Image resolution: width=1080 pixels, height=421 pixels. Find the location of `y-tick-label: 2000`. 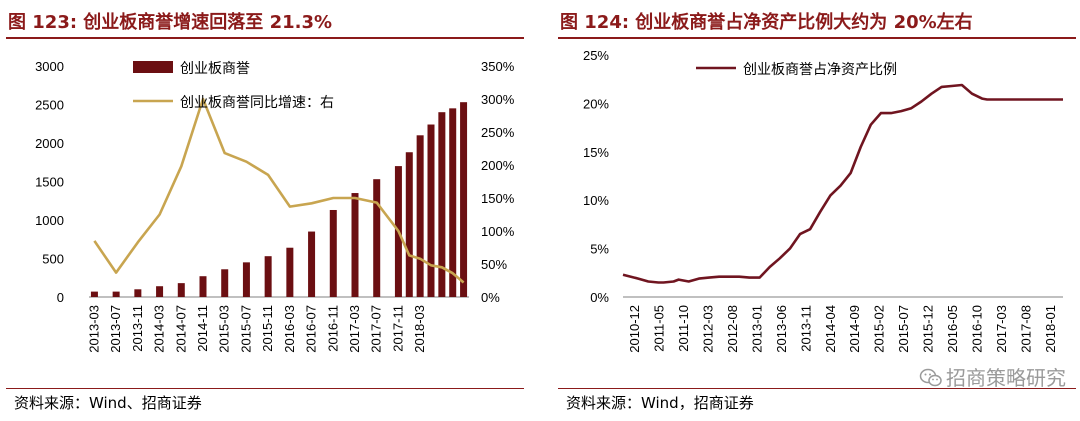

y-tick-label: 2000 is located at coordinates (49, 143).